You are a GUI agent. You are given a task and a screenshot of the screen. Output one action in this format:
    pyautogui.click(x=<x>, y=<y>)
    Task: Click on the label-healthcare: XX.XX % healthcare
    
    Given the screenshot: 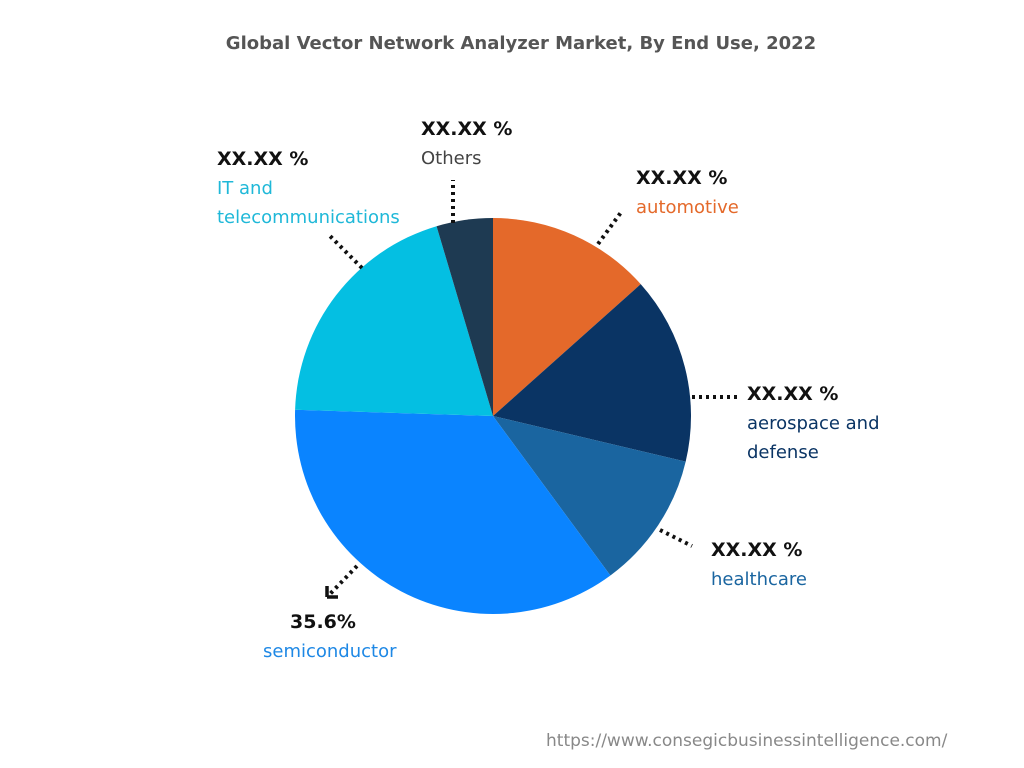 What is the action you would take?
    pyautogui.click(x=759, y=565)
    